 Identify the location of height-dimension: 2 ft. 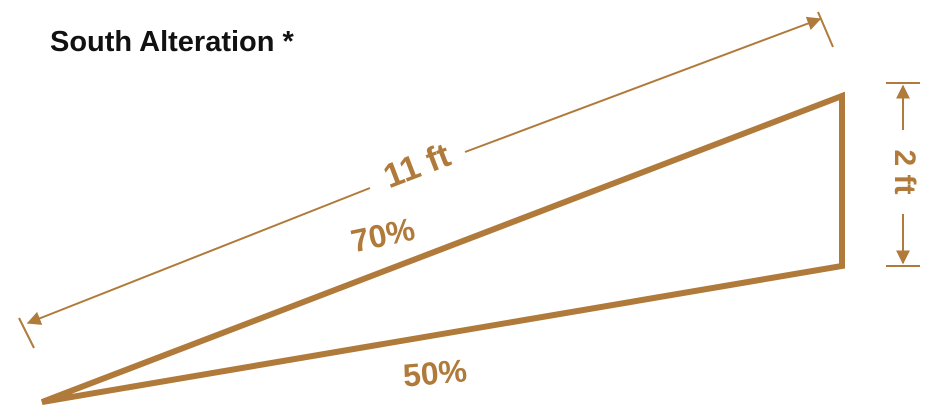
(903, 174).